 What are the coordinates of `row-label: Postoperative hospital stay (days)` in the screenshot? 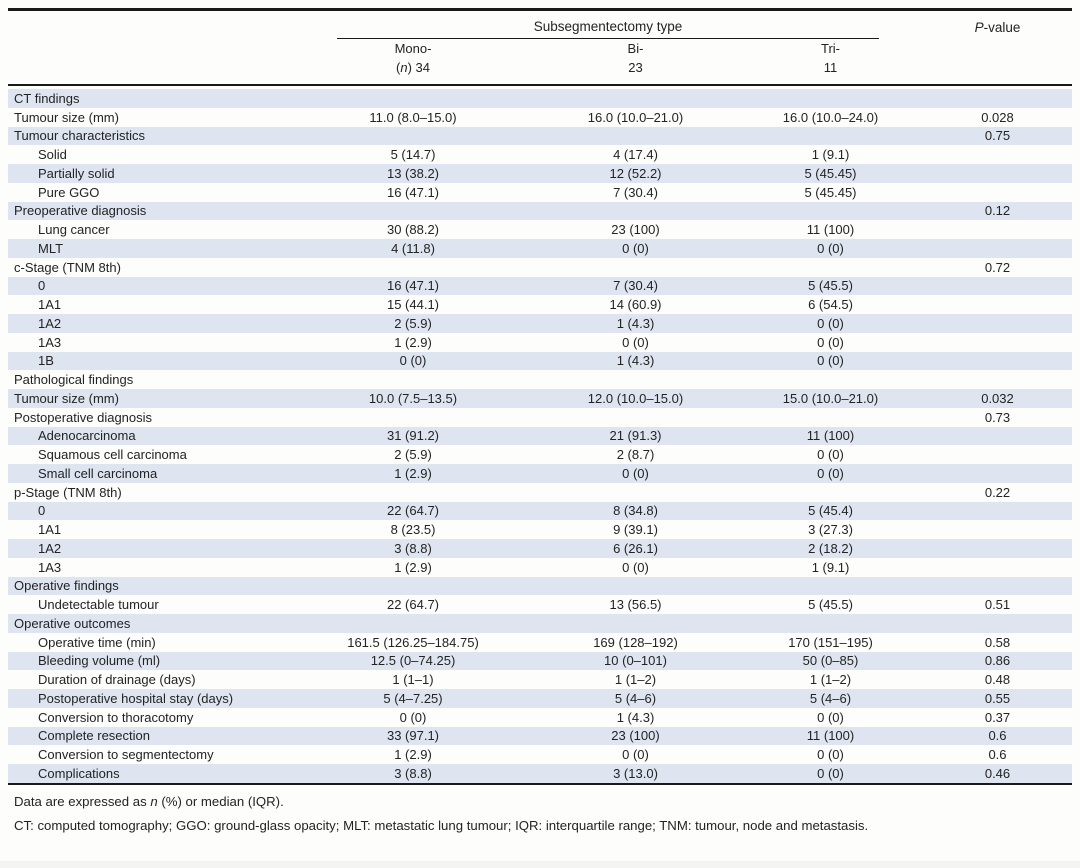 It's located at (136, 698).